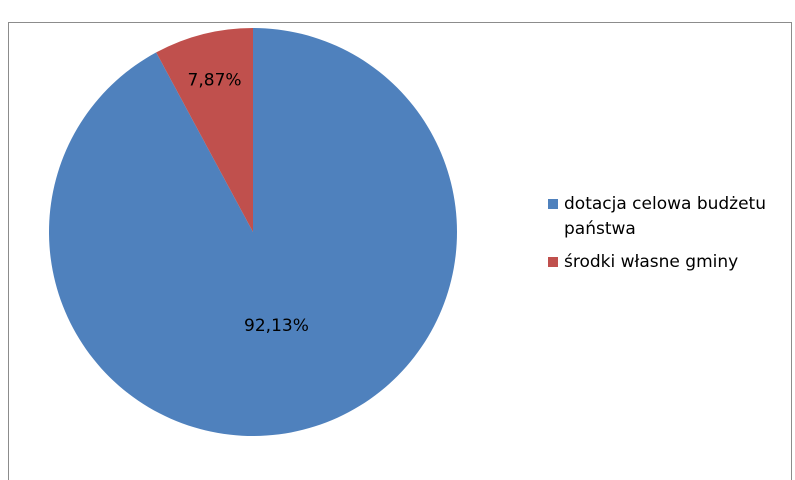 The width and height of the screenshot is (795, 480). Describe the element at coordinates (553, 262) in the screenshot. I see `legend-swatch-srodki` at that location.